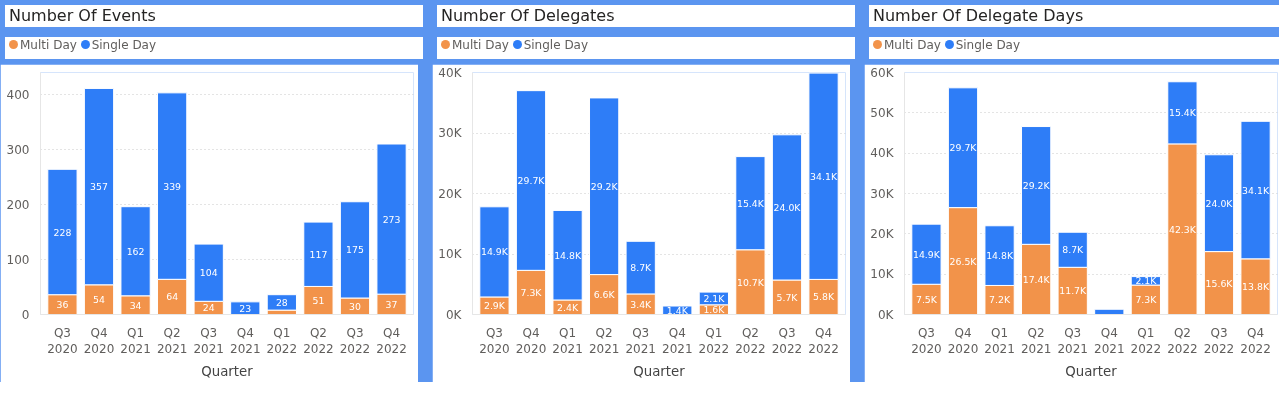  I want to click on data-label: 34, so click(135, 305).